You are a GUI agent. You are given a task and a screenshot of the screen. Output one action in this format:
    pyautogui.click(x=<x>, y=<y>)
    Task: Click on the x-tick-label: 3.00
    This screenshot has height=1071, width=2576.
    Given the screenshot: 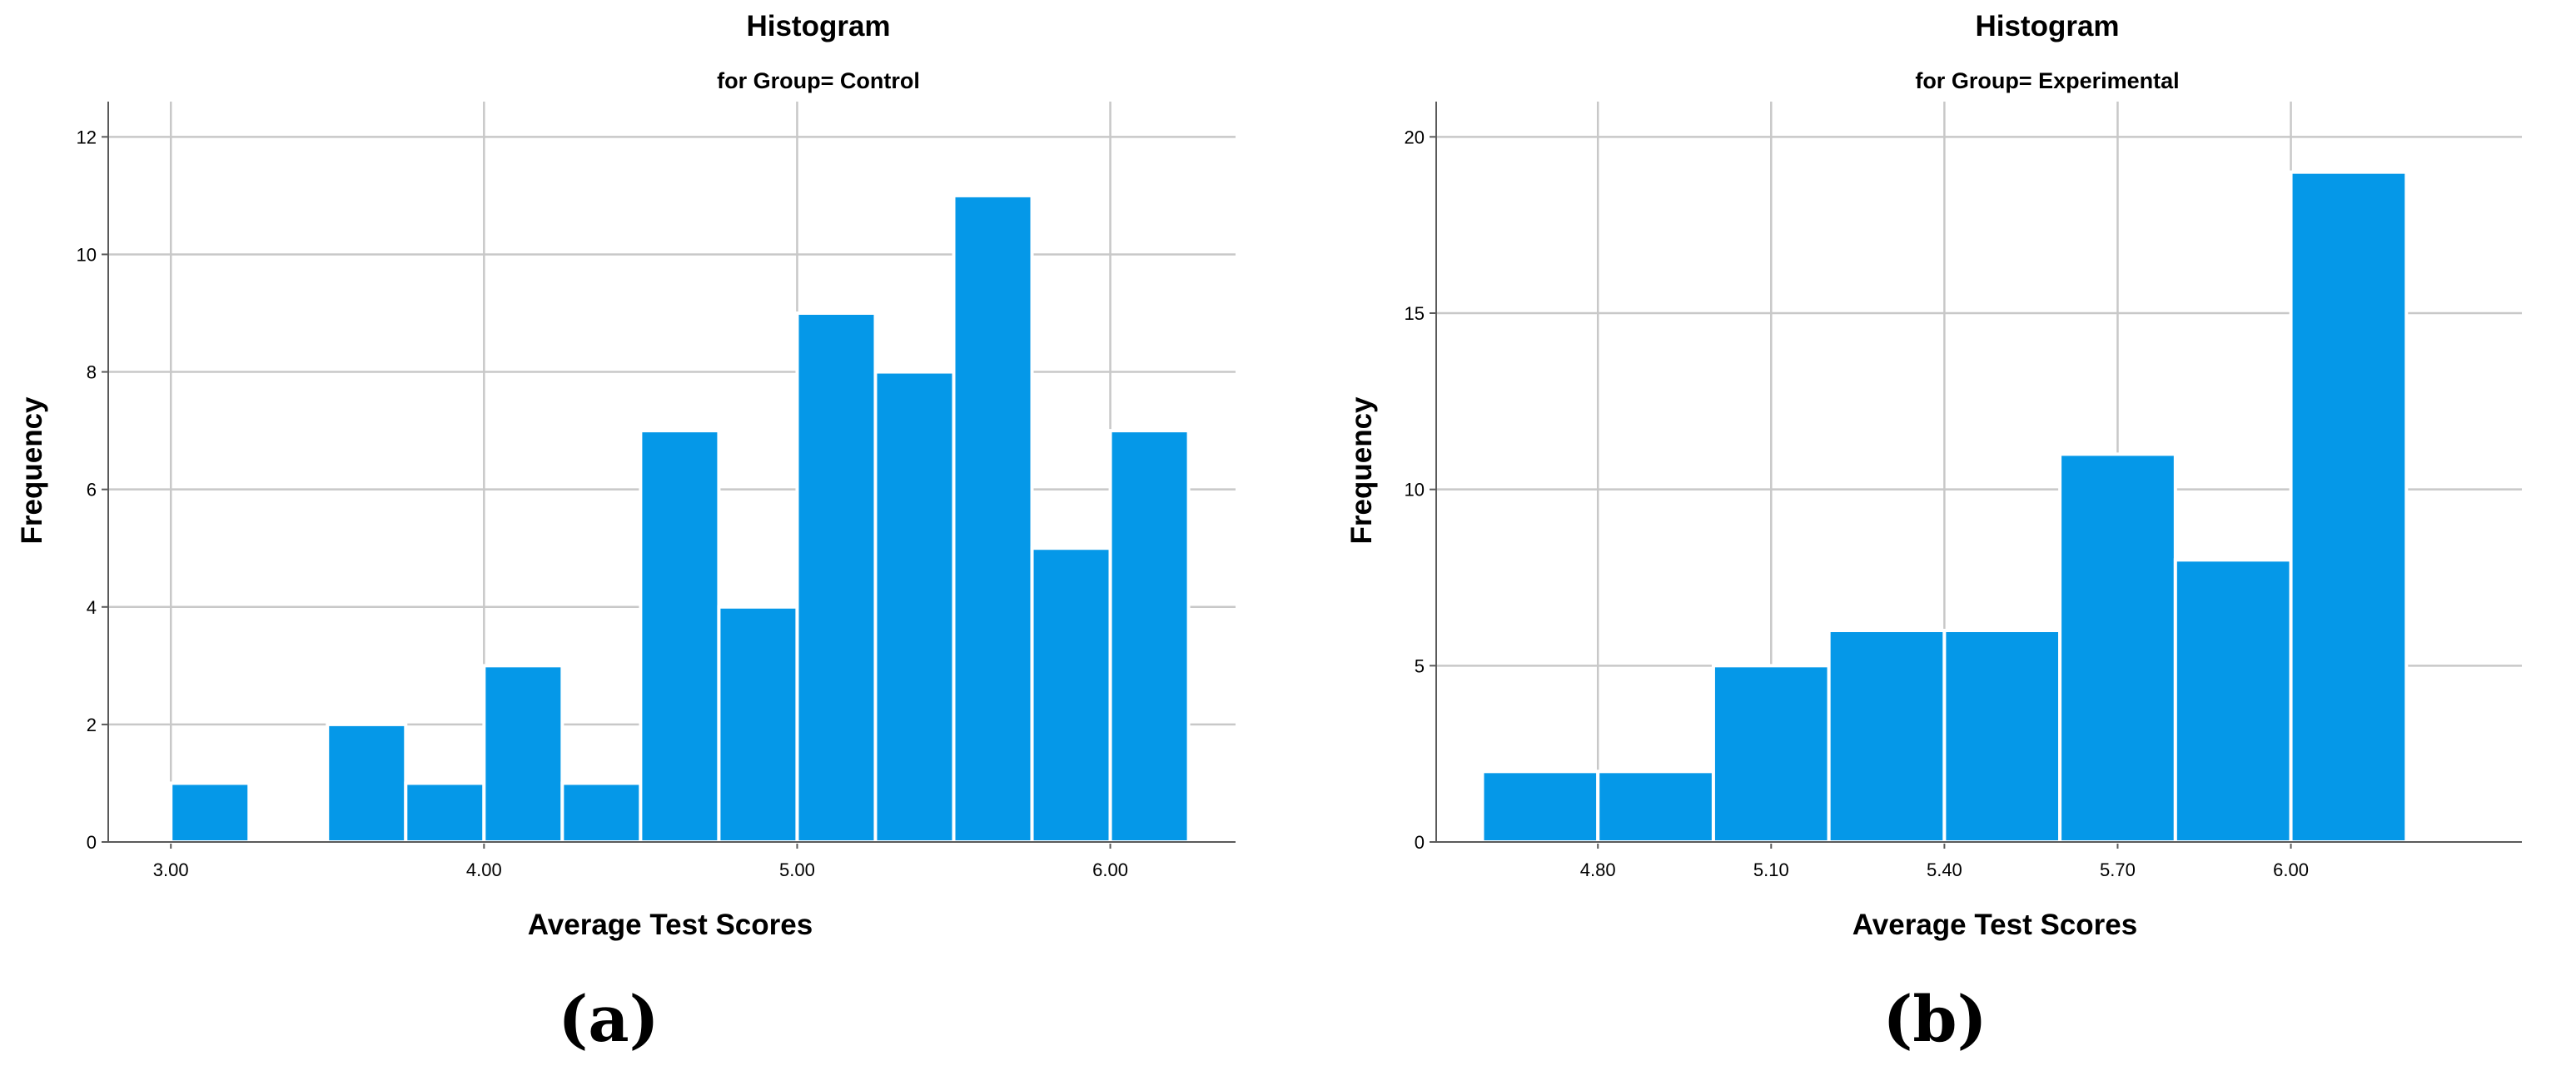 What is the action you would take?
    pyautogui.click(x=171, y=869)
    